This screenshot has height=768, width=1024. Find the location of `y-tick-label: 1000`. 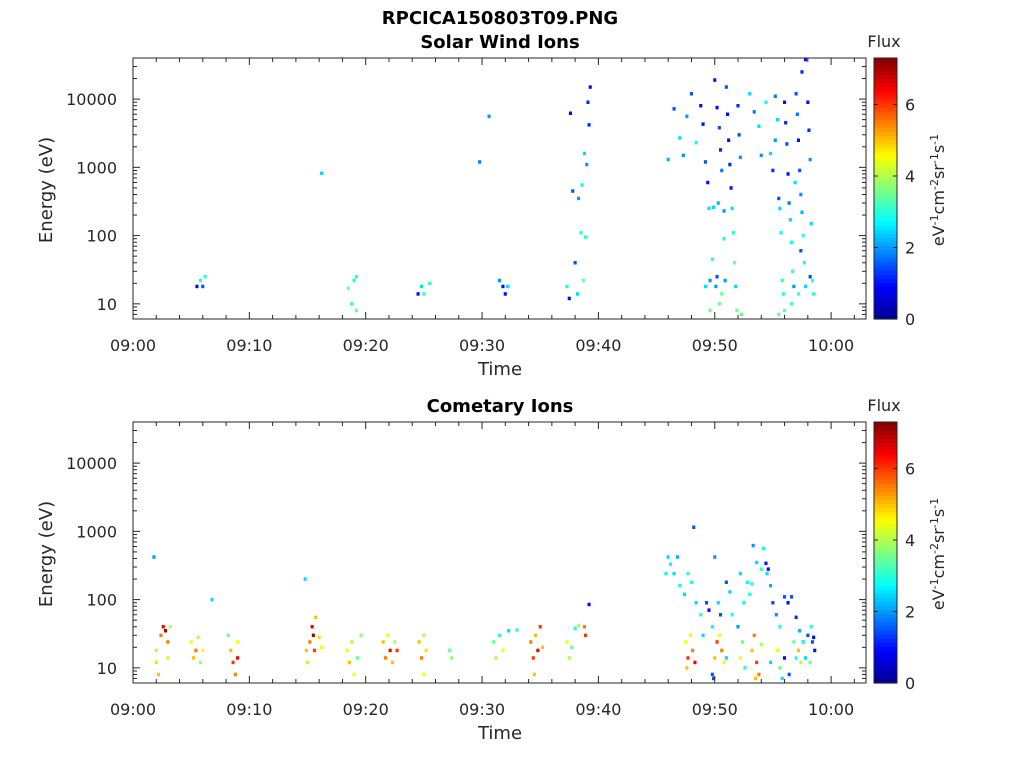

y-tick-label: 1000 is located at coordinates (96, 531).